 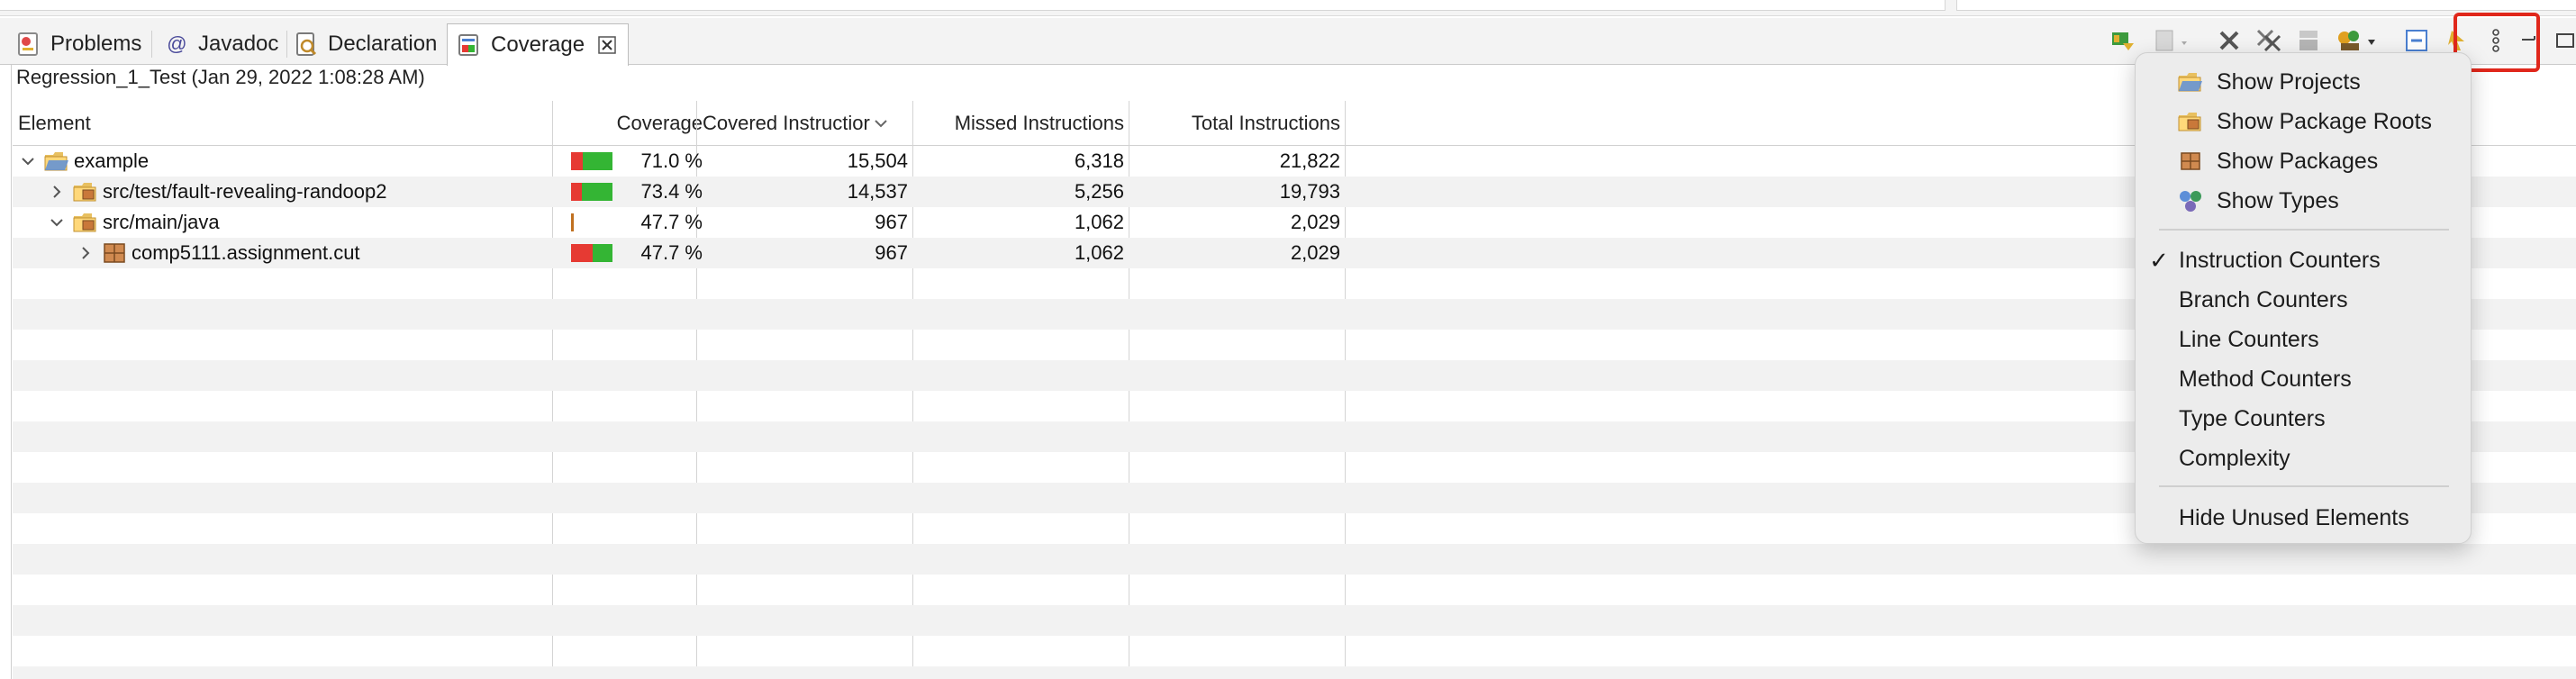 What do you see at coordinates (2357, 40) in the screenshot?
I see `select-session-icon` at bounding box center [2357, 40].